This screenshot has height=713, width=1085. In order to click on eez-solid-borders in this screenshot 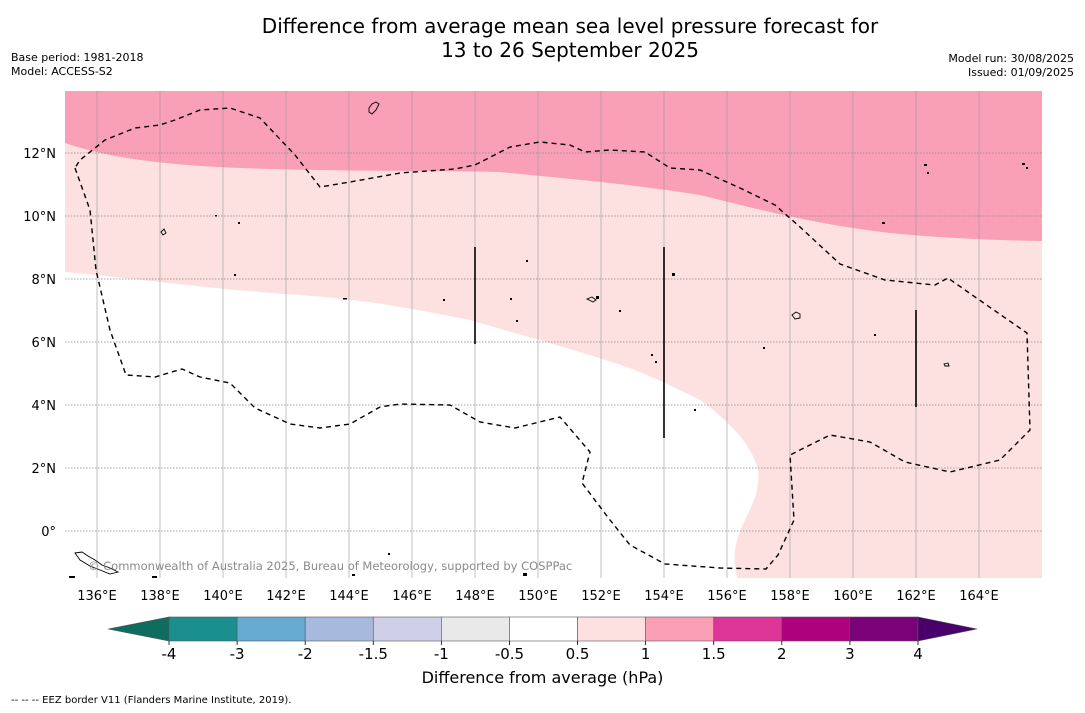, I will do `click(695, 342)`.